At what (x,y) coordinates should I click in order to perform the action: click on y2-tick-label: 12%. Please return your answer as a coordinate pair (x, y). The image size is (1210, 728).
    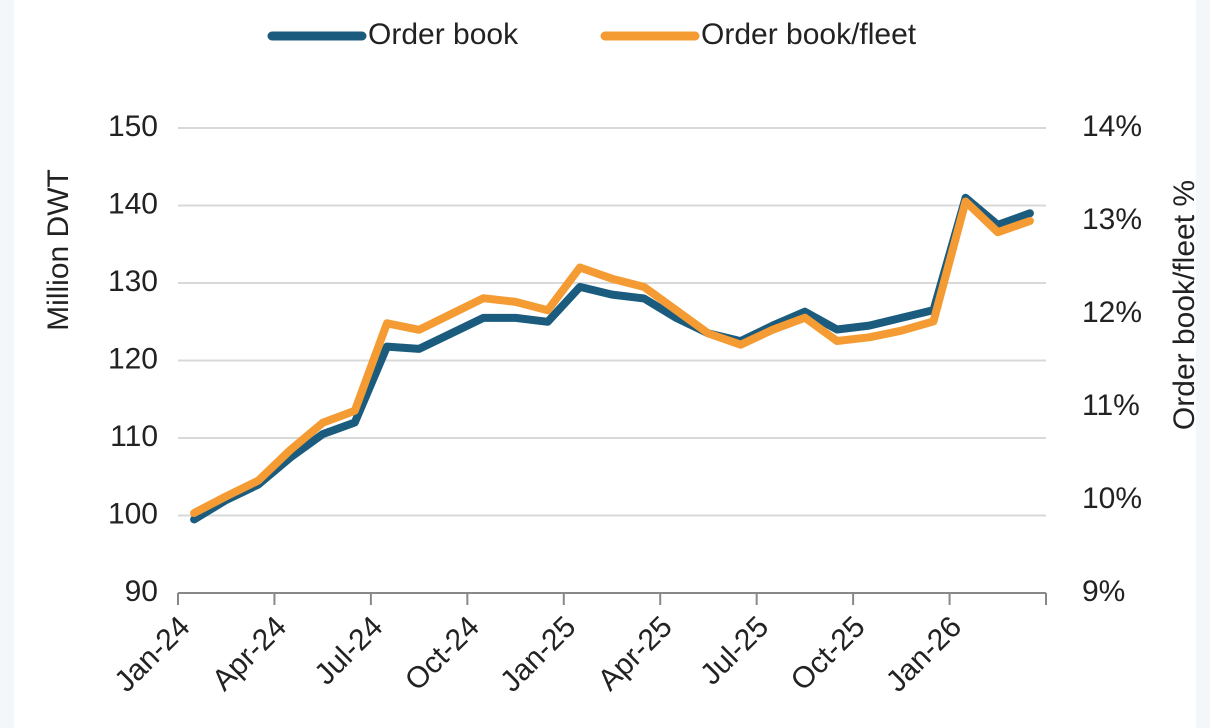
    Looking at the image, I should click on (1112, 312).